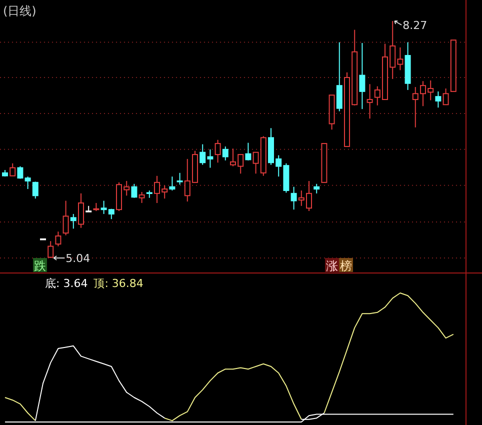 The image size is (482, 425). What do you see at coordinates (346, 266) in the screenshot?
I see `text: 榜` at bounding box center [346, 266].